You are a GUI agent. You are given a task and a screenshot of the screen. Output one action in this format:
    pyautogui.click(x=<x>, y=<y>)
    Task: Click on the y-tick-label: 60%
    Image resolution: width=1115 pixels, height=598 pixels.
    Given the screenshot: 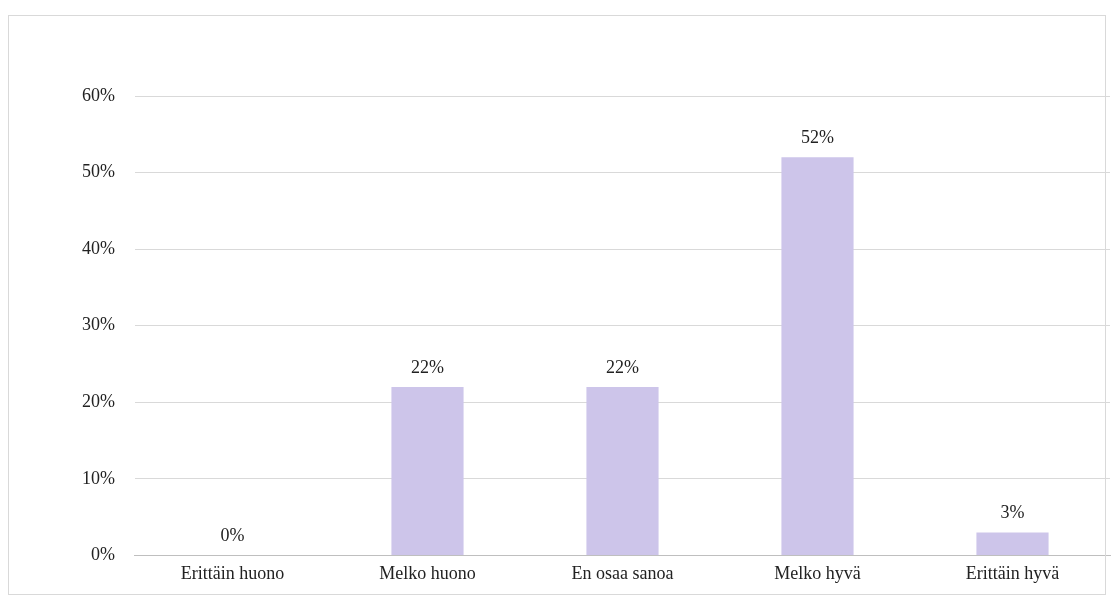 What is the action you would take?
    pyautogui.click(x=98, y=94)
    